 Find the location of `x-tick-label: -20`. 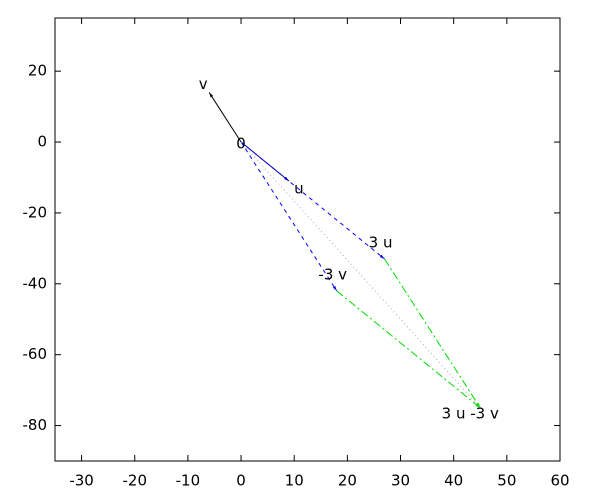

x-tick-label: -20 is located at coordinates (134, 481).